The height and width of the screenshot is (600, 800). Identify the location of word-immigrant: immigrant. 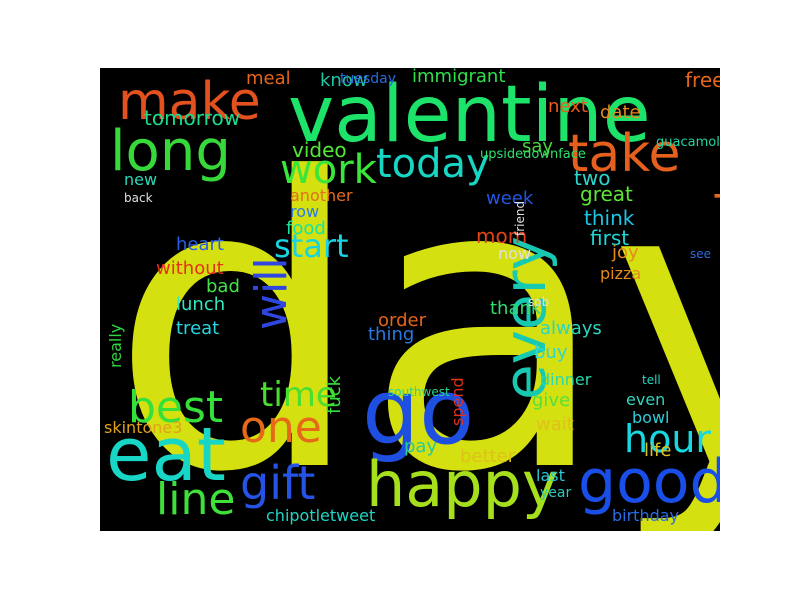
(459, 77).